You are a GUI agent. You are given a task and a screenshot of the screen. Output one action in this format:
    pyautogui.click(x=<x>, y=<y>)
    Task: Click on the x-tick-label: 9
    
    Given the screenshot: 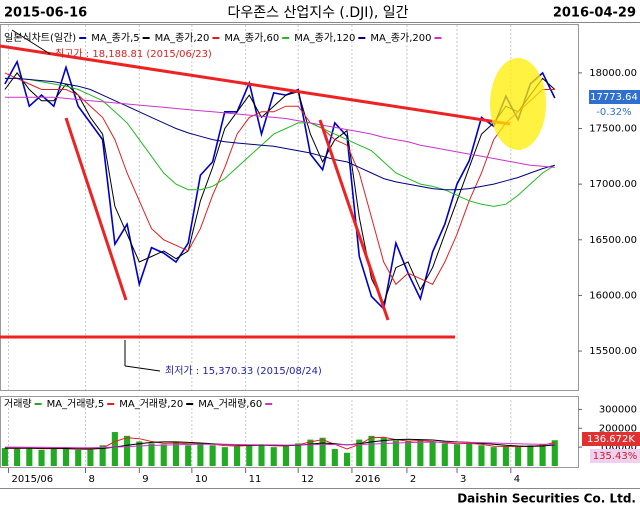 What is the action you would take?
    pyautogui.click(x=145, y=479)
    